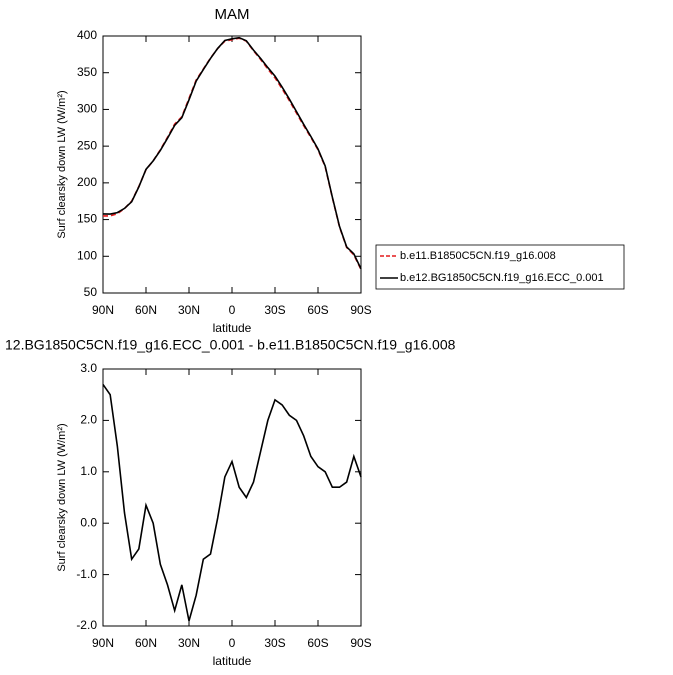 This screenshot has width=673, height=675. Describe the element at coordinates (88, 471) in the screenshot. I see `y-tick-label: 1.0` at that location.